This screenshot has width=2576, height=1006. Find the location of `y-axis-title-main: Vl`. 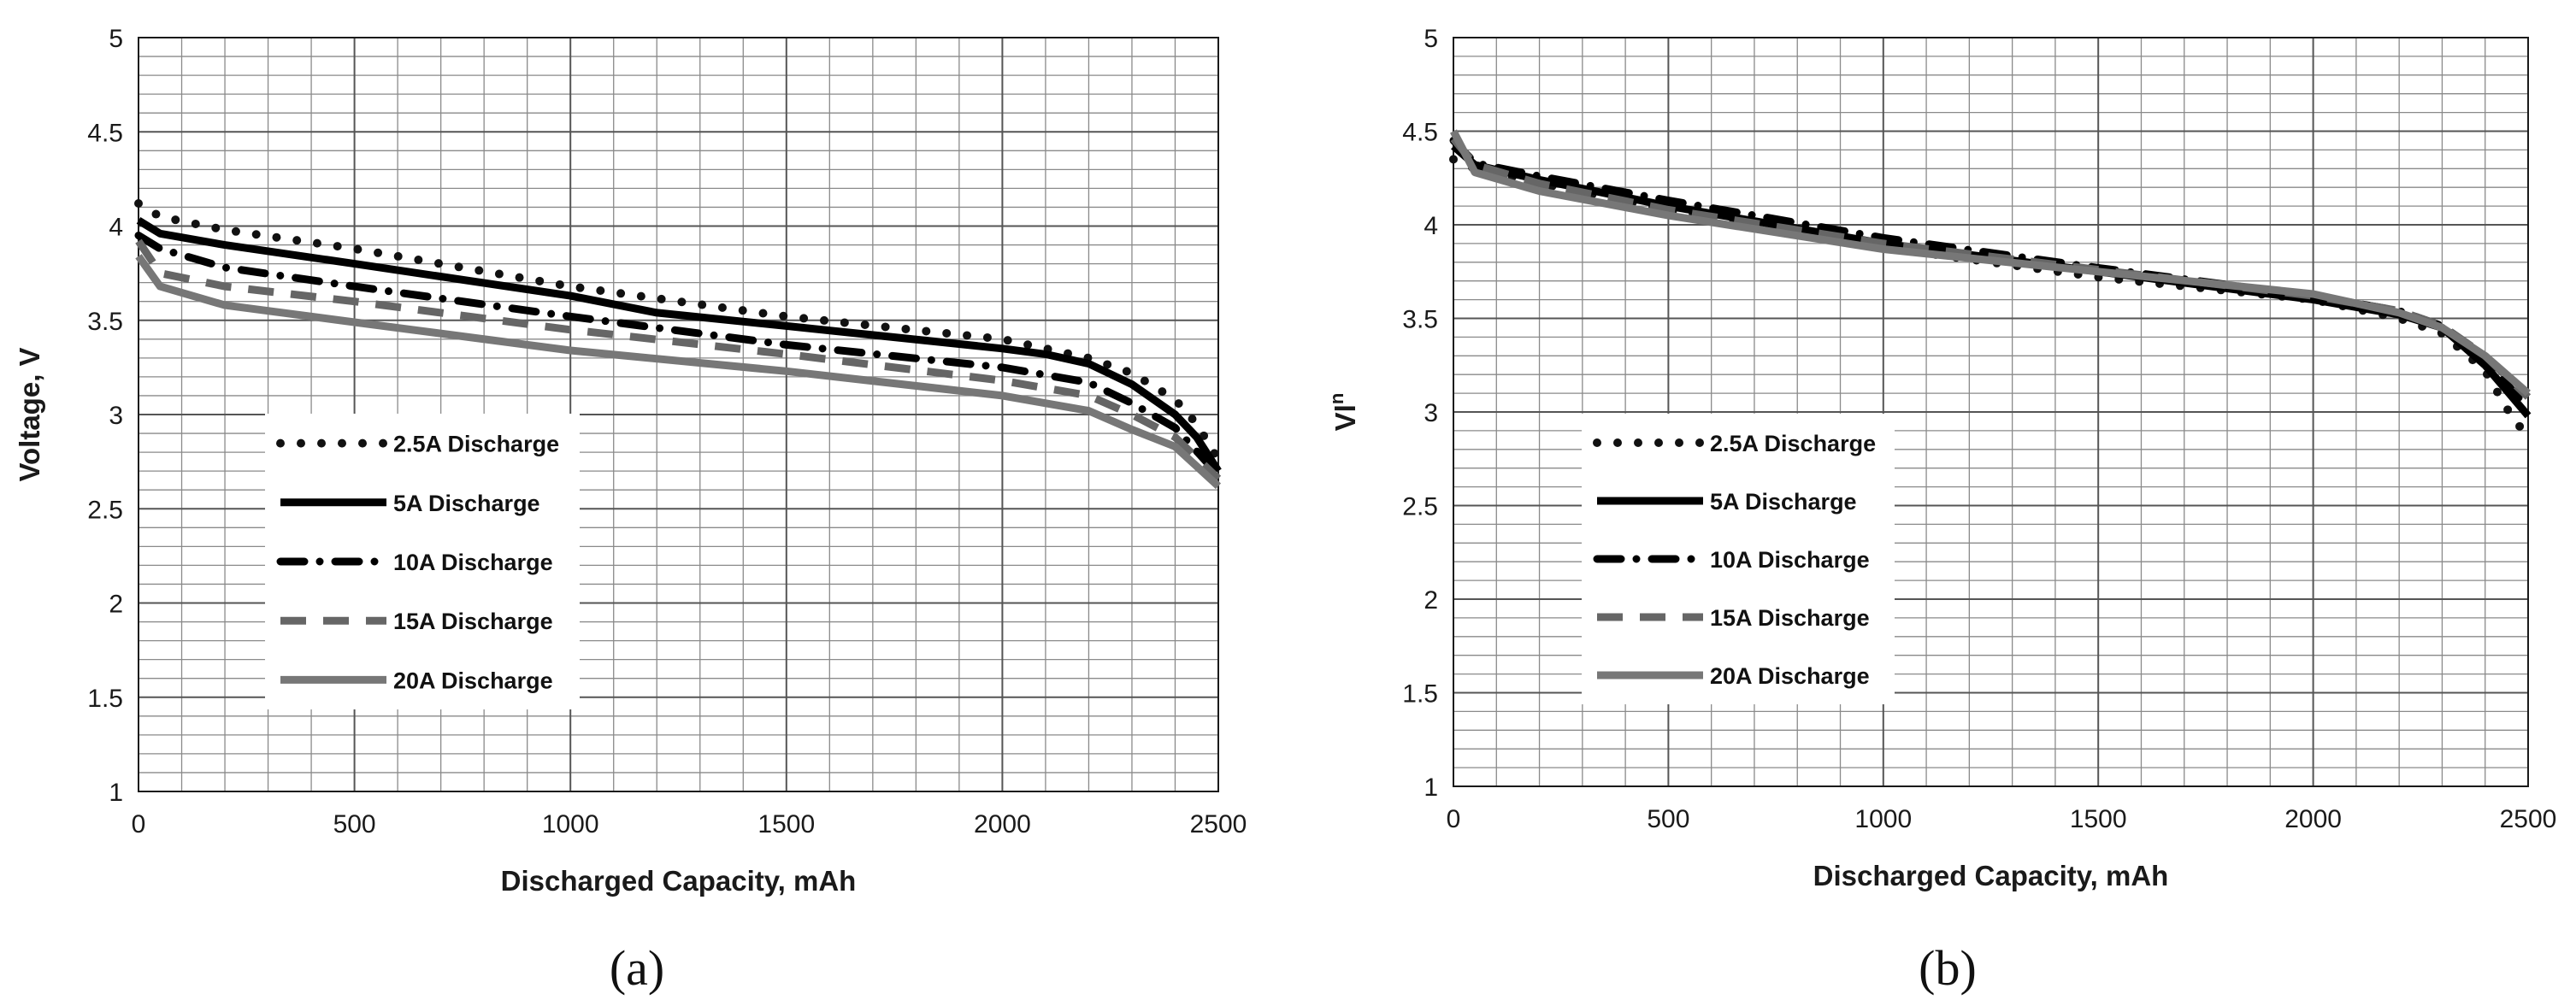

y-axis-title-main: Vl is located at coordinates (1345, 417).